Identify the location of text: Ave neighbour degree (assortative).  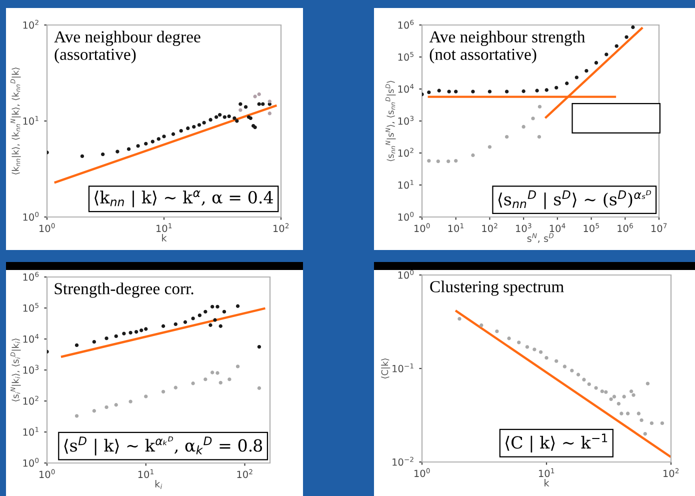
(127, 47).